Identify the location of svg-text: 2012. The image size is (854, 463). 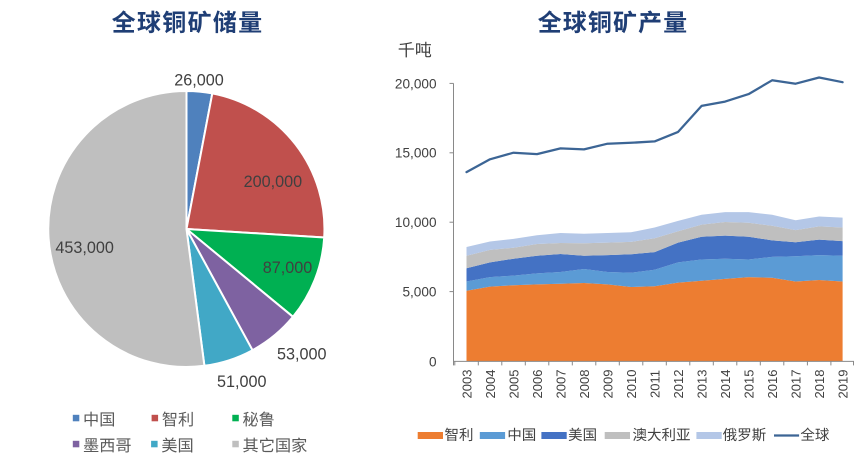
(678, 384).